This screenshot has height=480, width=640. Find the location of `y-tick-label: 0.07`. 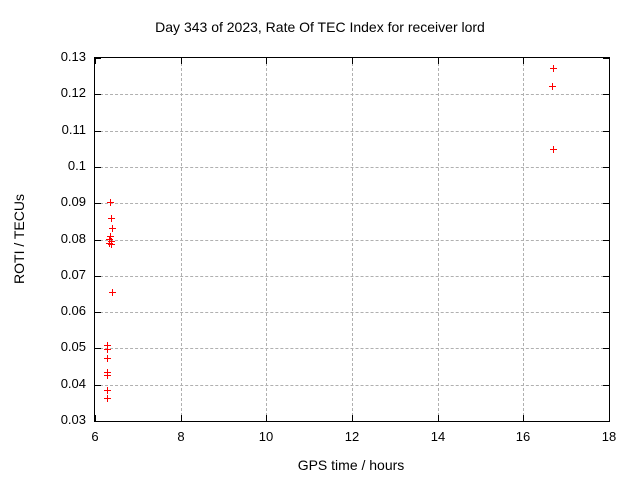

y-tick-label: 0.07 is located at coordinates (73, 274).